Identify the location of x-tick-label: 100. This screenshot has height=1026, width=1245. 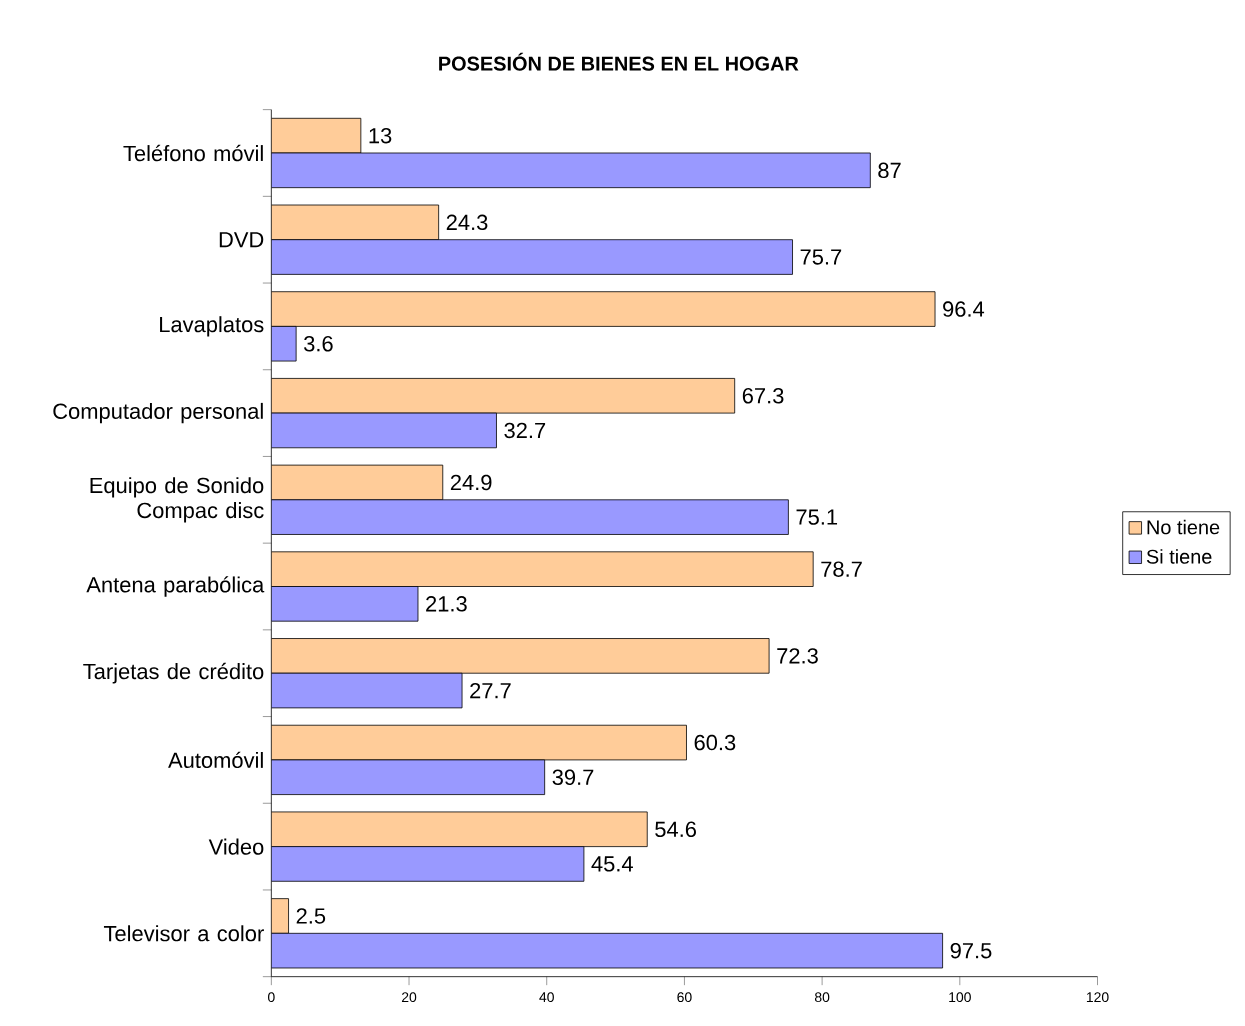
(960, 997).